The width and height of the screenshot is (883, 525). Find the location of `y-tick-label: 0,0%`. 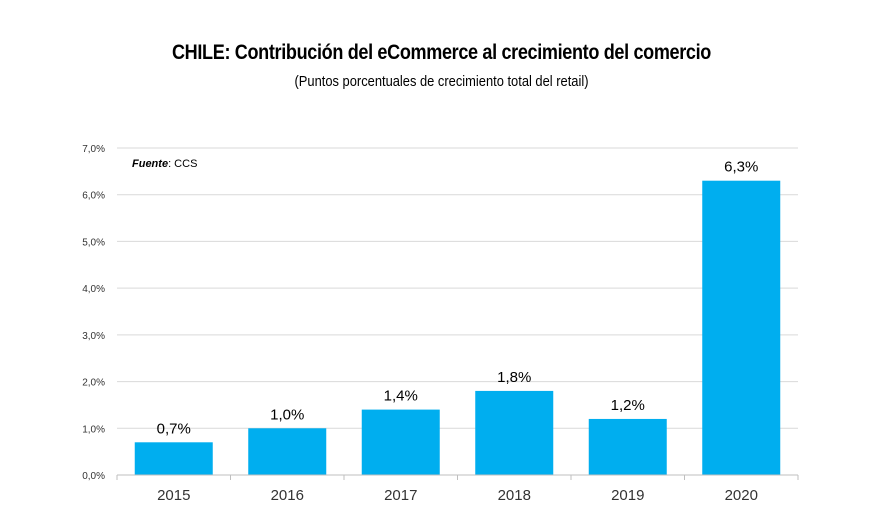

y-tick-label: 0,0% is located at coordinates (93, 476).